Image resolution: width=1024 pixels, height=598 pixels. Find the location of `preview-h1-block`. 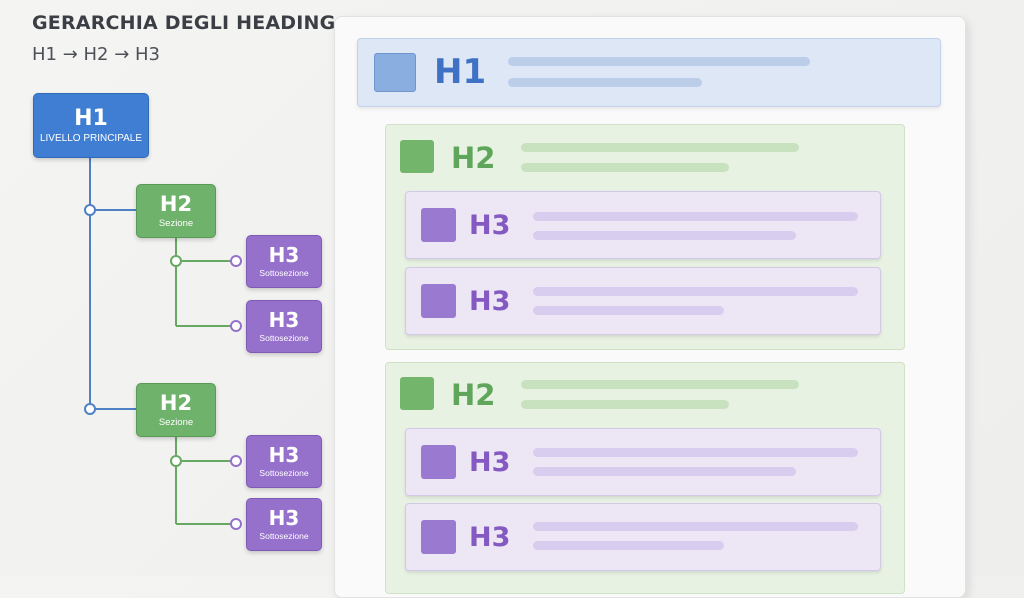

preview-h1-block is located at coordinates (649, 72).